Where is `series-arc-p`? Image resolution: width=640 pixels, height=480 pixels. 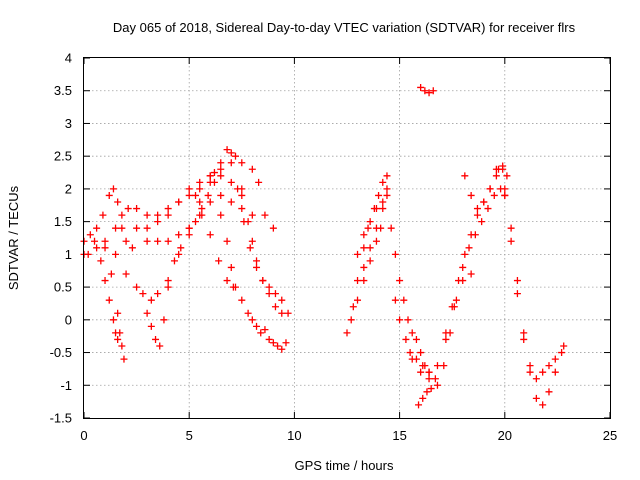 series-arc-p is located at coordinates (375, 228).